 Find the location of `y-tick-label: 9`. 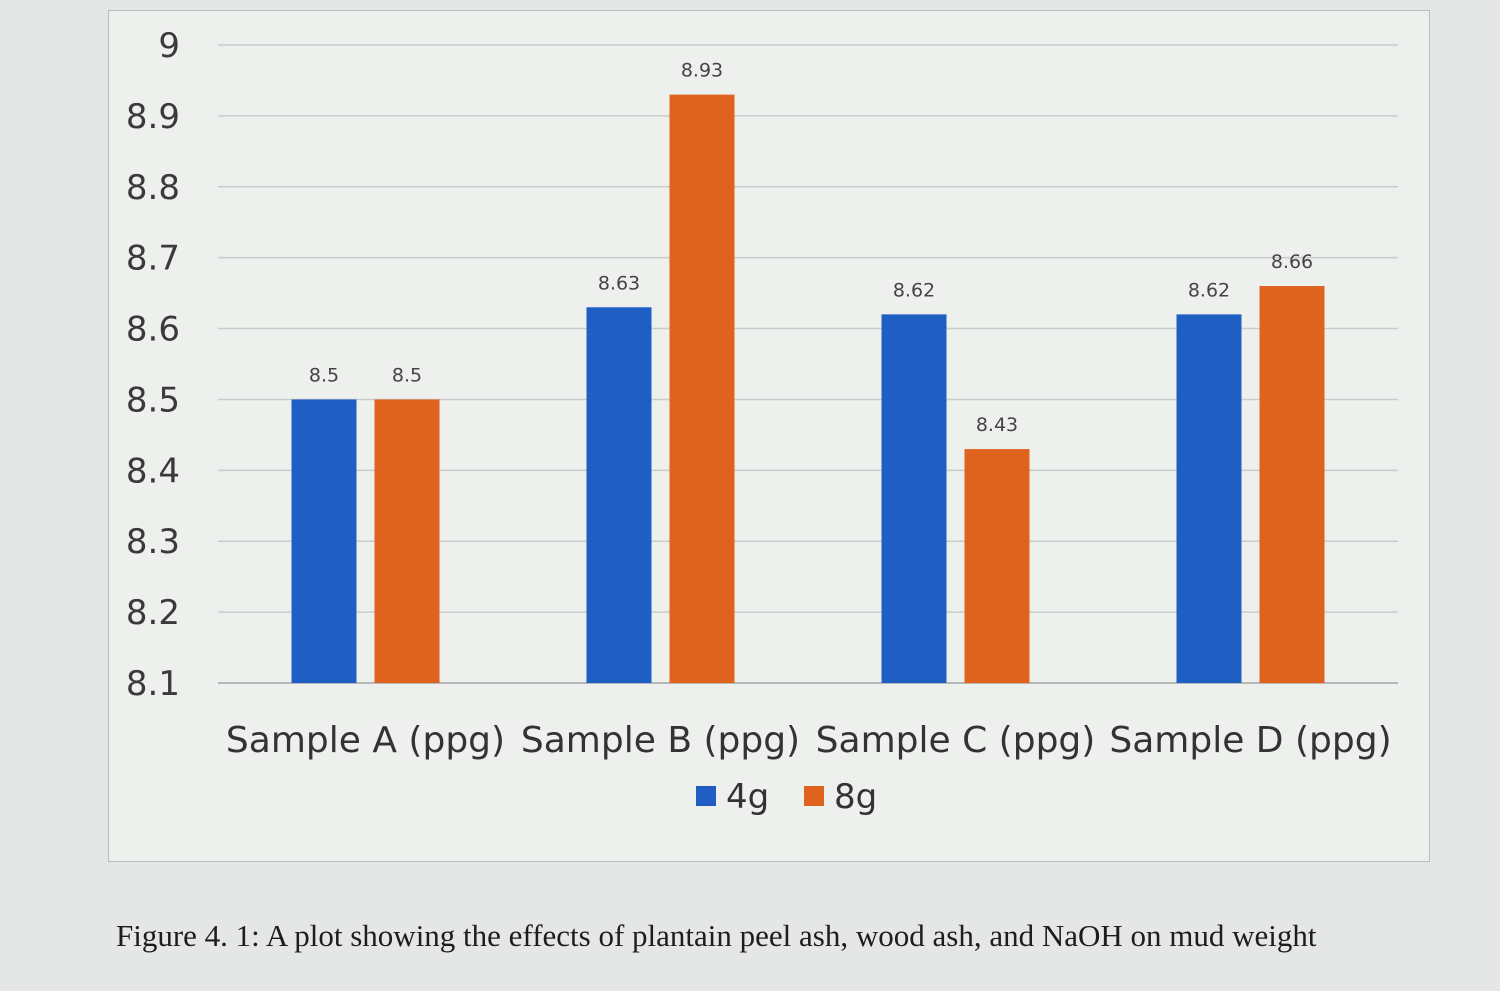

y-tick-label: 9 is located at coordinates (169, 46).